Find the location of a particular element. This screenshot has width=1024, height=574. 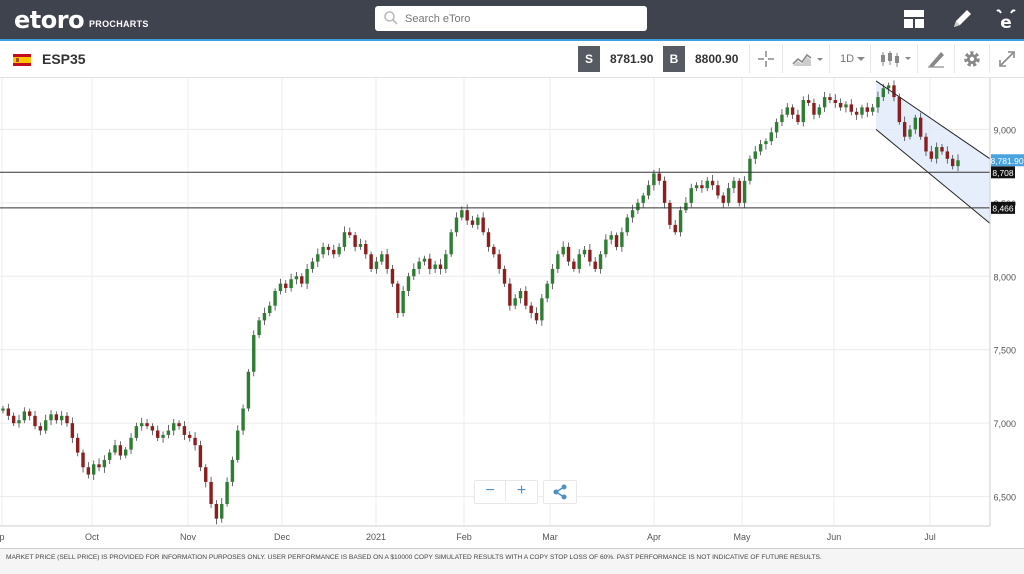

top-bar: etoro PROCHARTS e is located at coordinates (512, 20).